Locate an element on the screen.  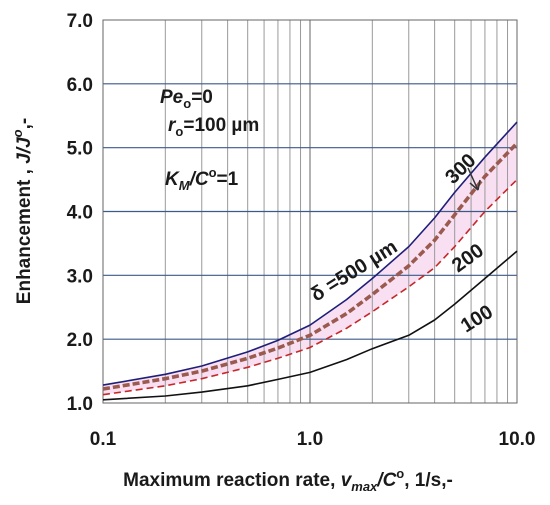
x-tick-label: 1.0 is located at coordinates (310, 439).